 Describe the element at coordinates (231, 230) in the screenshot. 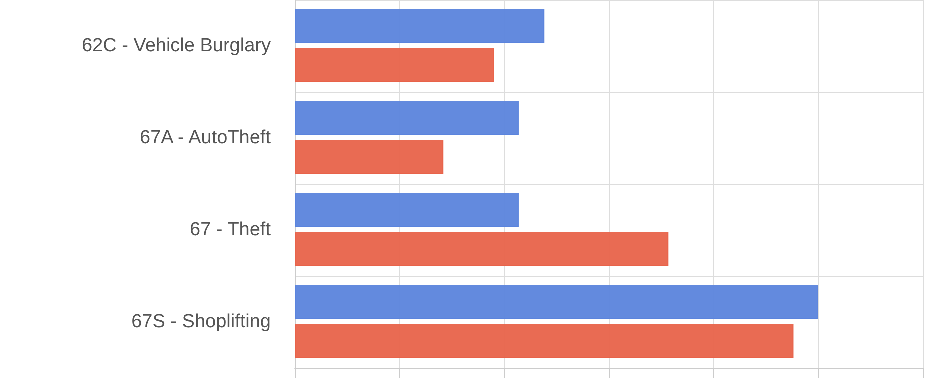

I see `y-tick-label: 67 - Theft` at that location.